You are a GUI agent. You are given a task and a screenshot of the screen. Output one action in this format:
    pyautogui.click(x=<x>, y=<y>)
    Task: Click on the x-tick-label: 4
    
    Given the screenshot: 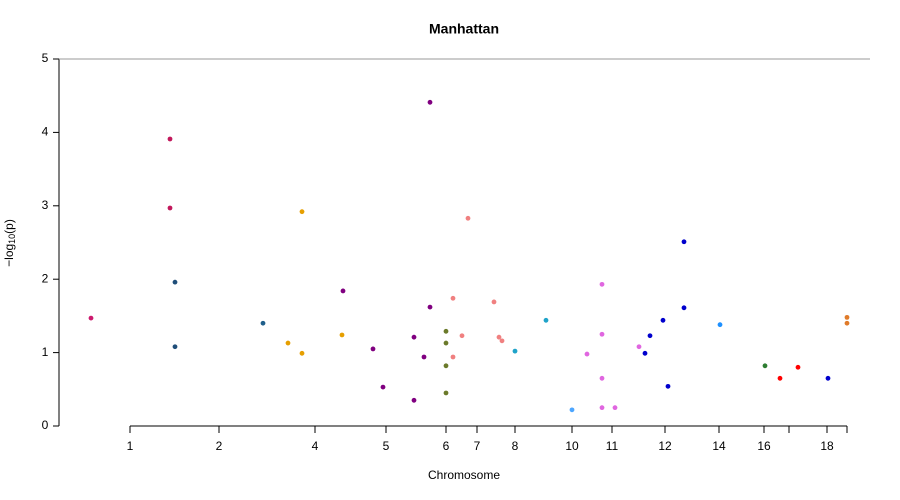 What is the action you would take?
    pyautogui.click(x=315, y=446)
    